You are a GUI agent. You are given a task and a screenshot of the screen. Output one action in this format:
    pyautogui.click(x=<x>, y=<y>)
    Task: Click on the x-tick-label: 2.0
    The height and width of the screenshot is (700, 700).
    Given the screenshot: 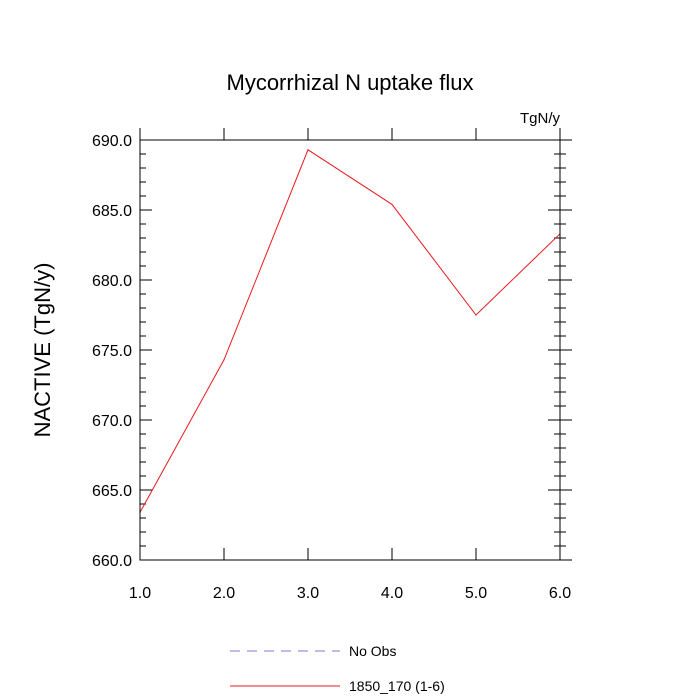 What is the action you would take?
    pyautogui.click(x=224, y=593)
    